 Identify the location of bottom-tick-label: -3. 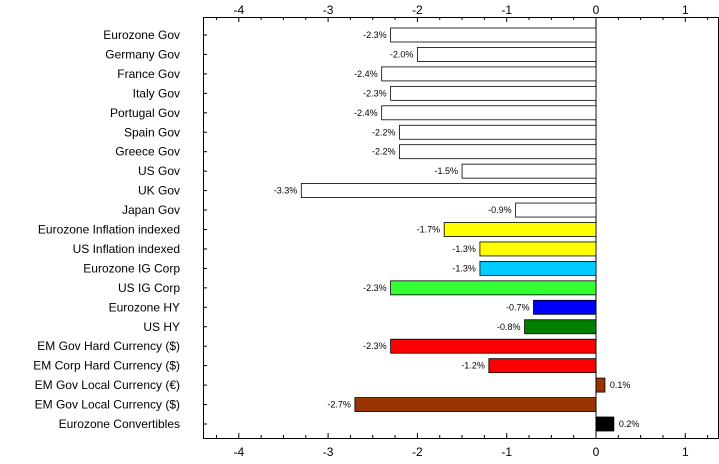
(328, 452).